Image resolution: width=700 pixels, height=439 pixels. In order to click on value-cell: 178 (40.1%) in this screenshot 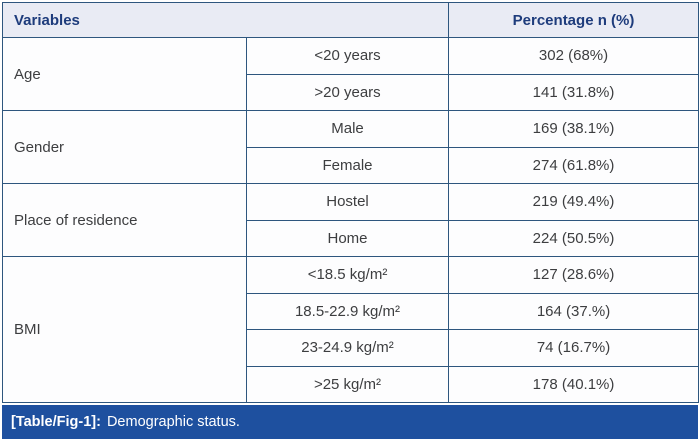, I will do `click(574, 384)`.